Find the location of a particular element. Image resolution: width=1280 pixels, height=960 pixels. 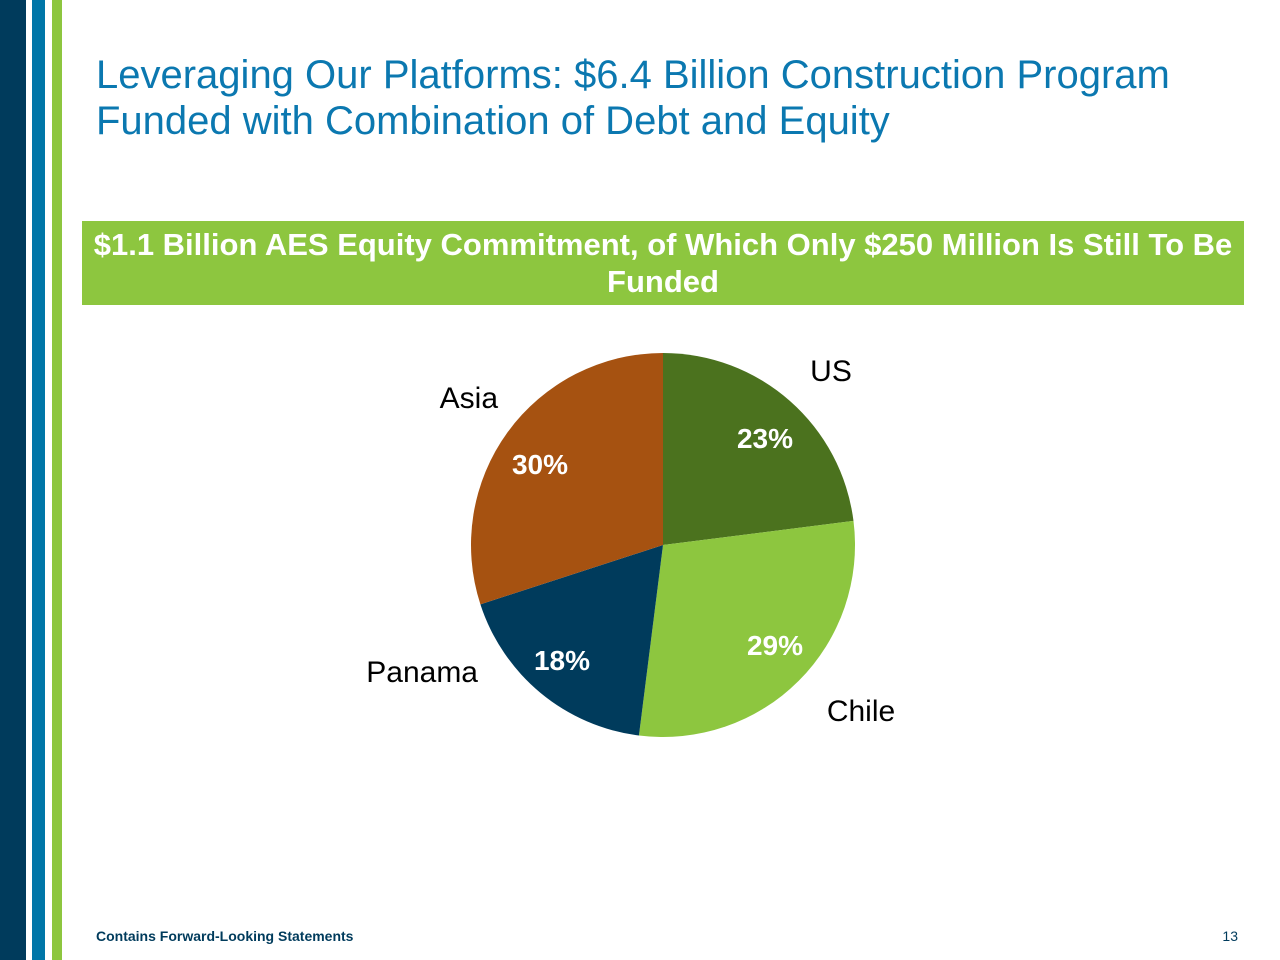

pie-slice-us is located at coordinates (758, 448).